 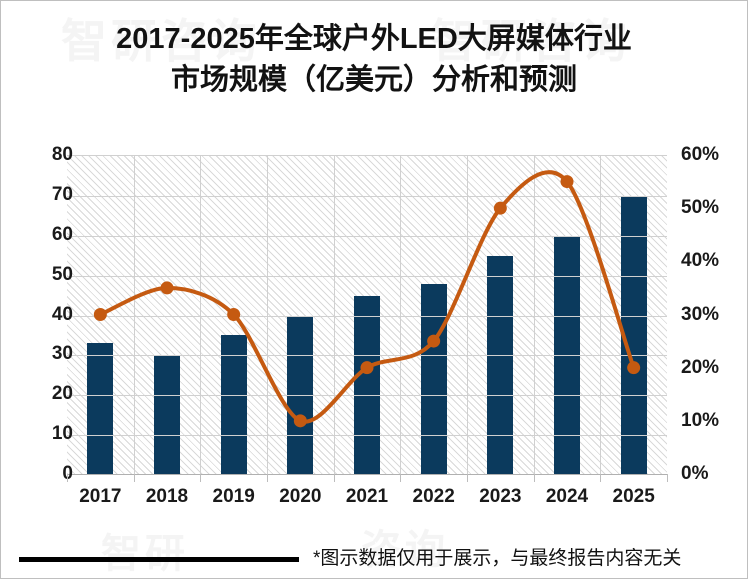 I want to click on y-axis-tick-label: 20, so click(x=62, y=394).